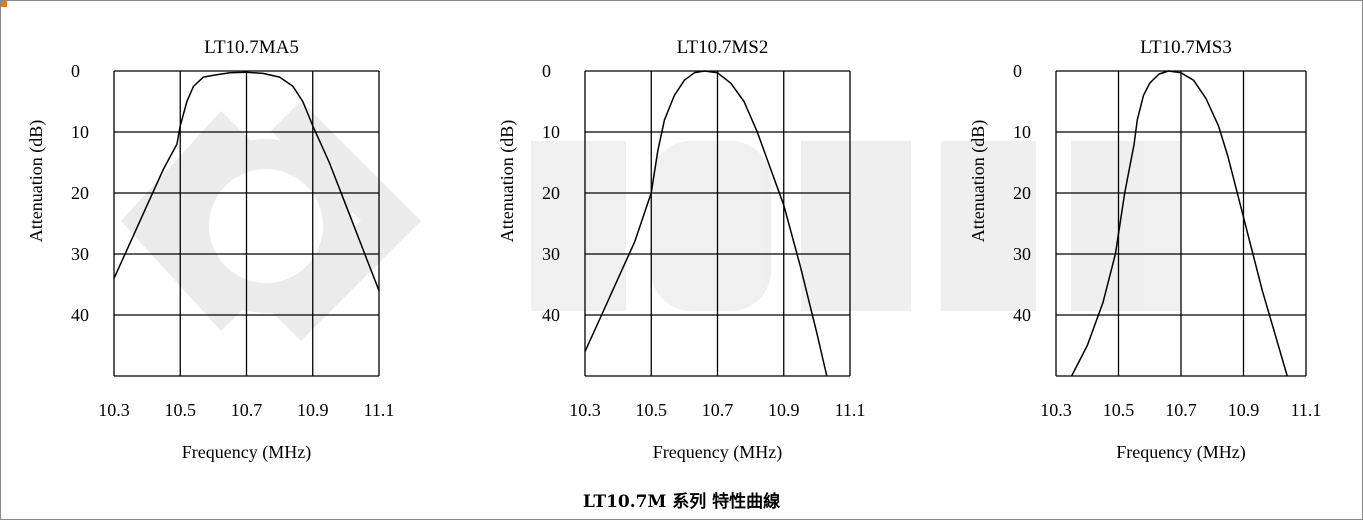 The image size is (1363, 520). What do you see at coordinates (1186, 47) in the screenshot?
I see `chart-title: LT10.7MS3` at bounding box center [1186, 47].